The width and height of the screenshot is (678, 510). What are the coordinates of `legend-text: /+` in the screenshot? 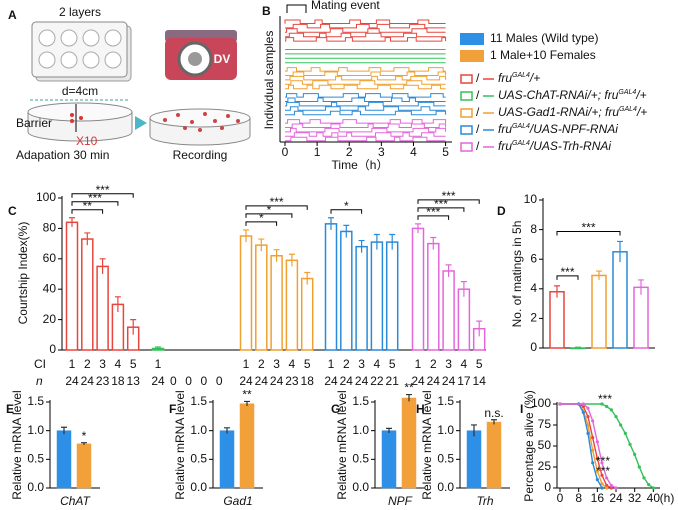 It's located at (534, 78).